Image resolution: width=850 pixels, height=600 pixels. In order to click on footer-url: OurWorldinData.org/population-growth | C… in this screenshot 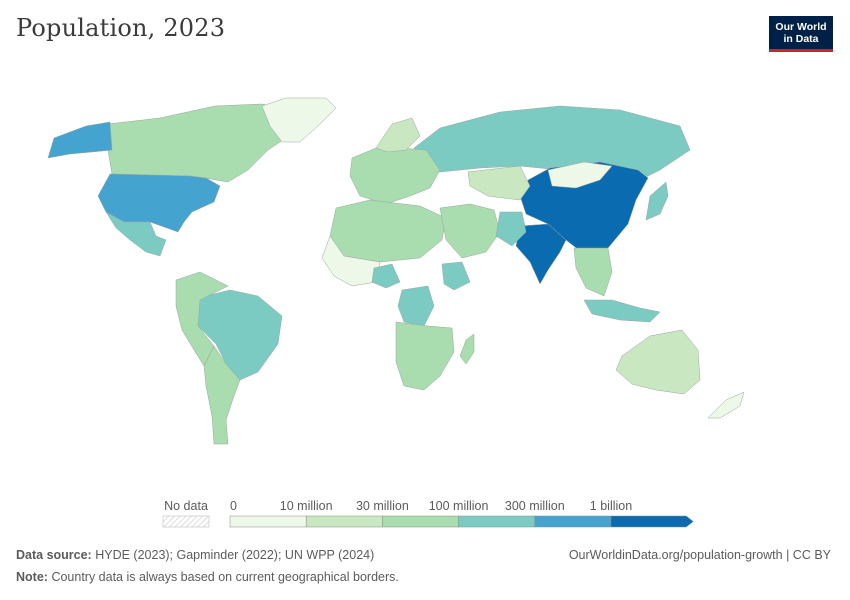, I will do `click(699, 555)`.